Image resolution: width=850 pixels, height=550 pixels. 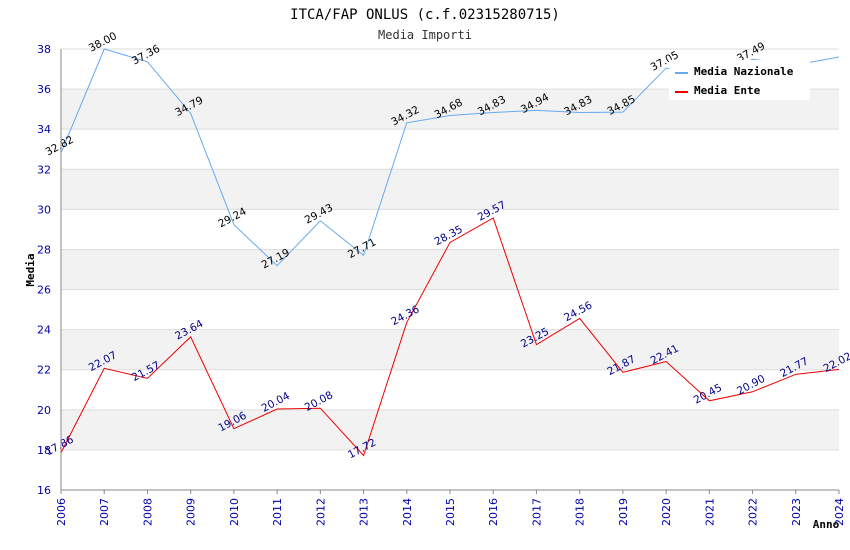 I want to click on x-tick-label: 2022, so click(x=753, y=512).